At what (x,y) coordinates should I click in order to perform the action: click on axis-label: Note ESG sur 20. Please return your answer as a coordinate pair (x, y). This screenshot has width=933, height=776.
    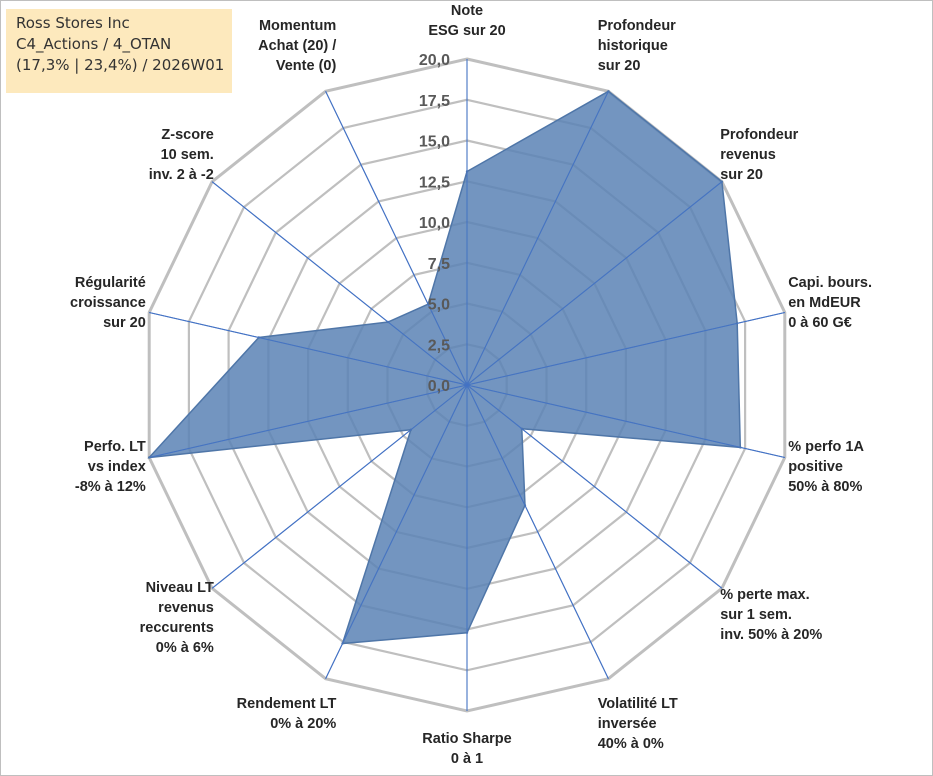
    Looking at the image, I should click on (466, 21).